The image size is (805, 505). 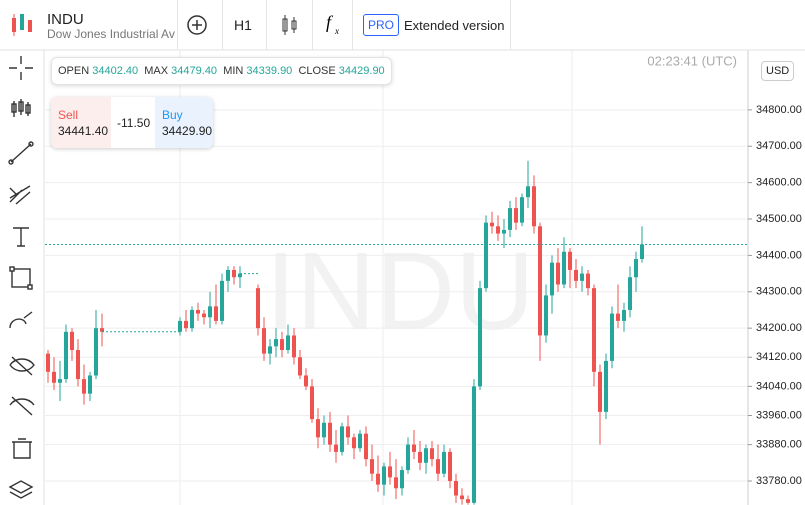 What do you see at coordinates (65, 19) in the screenshot?
I see `symbol: INDU` at bounding box center [65, 19].